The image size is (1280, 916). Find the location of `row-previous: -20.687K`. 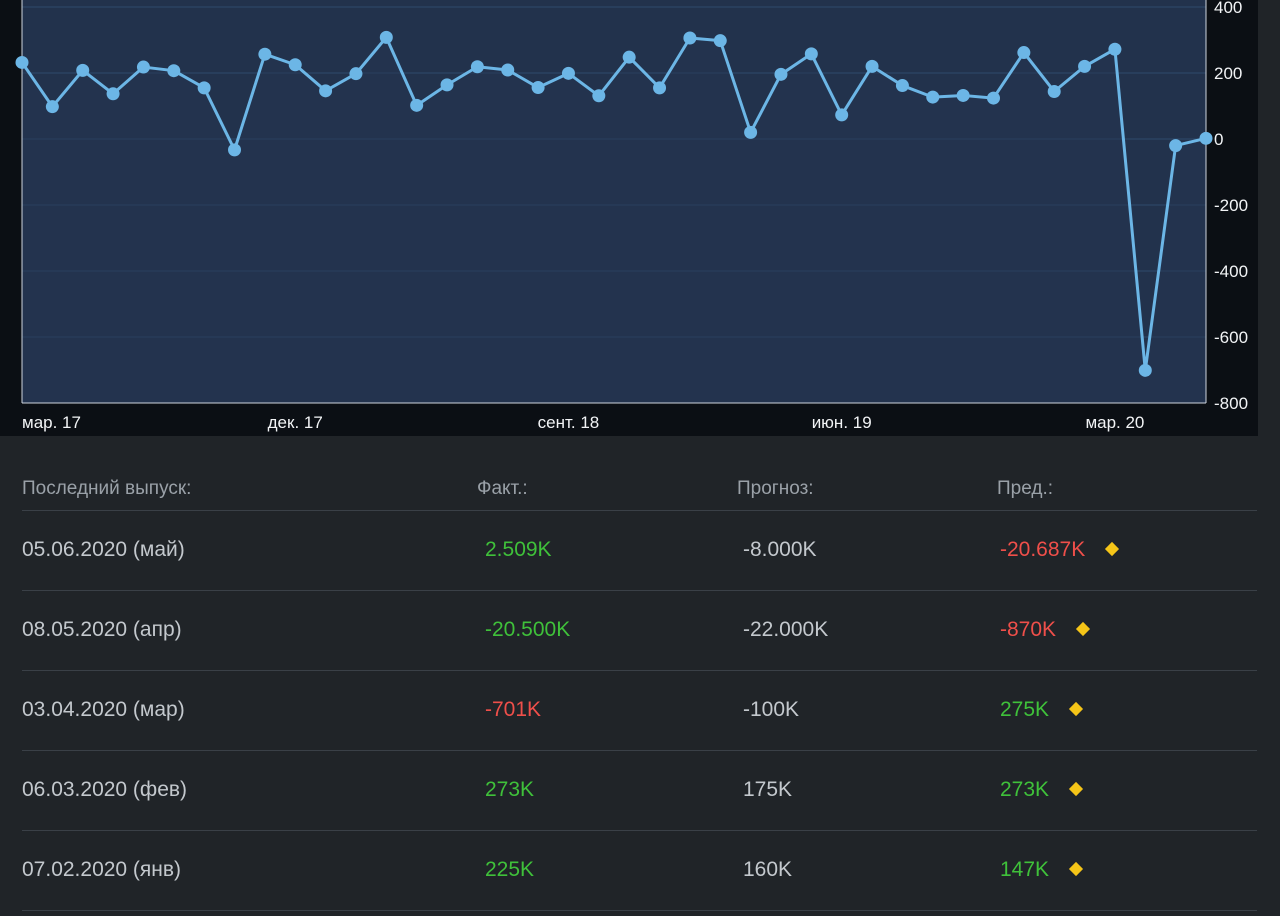

row-previous: -20.687K is located at coordinates (1060, 550).